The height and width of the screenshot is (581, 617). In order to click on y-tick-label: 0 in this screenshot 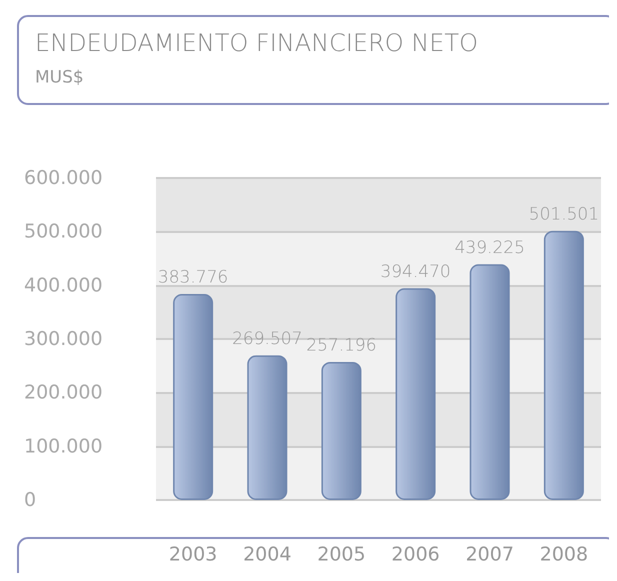, I will do `click(30, 500)`.